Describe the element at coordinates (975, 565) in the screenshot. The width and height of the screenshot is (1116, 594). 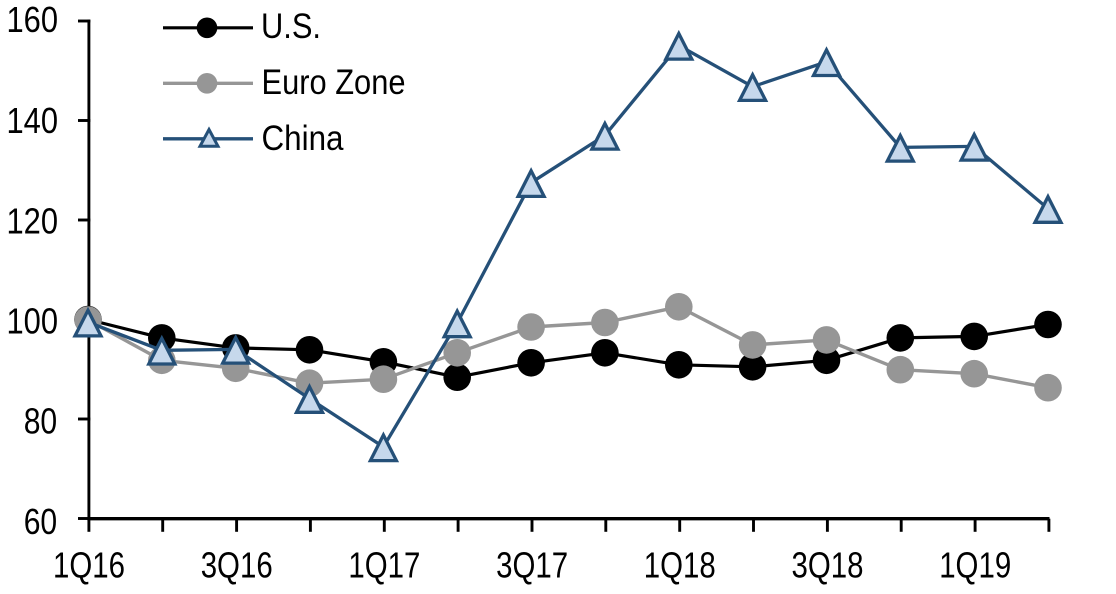
I see `svg-text: 1Q19` at that location.